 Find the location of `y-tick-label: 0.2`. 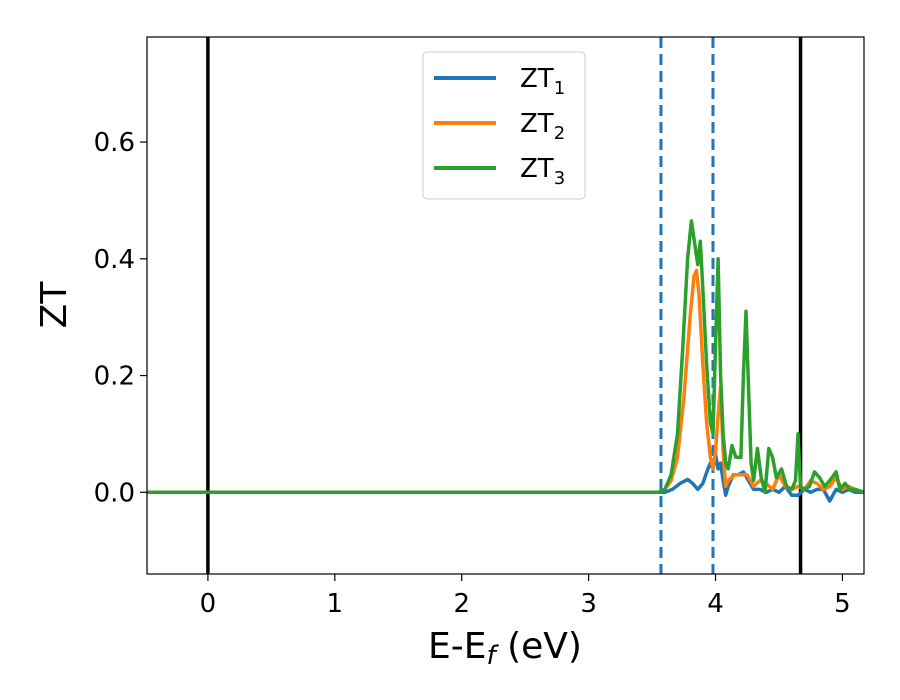

y-tick-label: 0.2 is located at coordinates (114, 377).